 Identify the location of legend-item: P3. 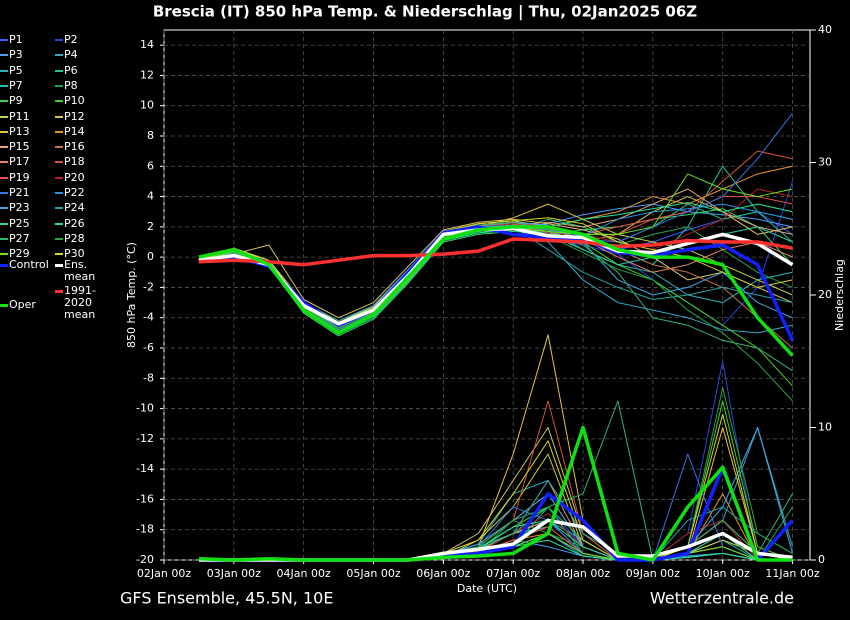
(30, 55).